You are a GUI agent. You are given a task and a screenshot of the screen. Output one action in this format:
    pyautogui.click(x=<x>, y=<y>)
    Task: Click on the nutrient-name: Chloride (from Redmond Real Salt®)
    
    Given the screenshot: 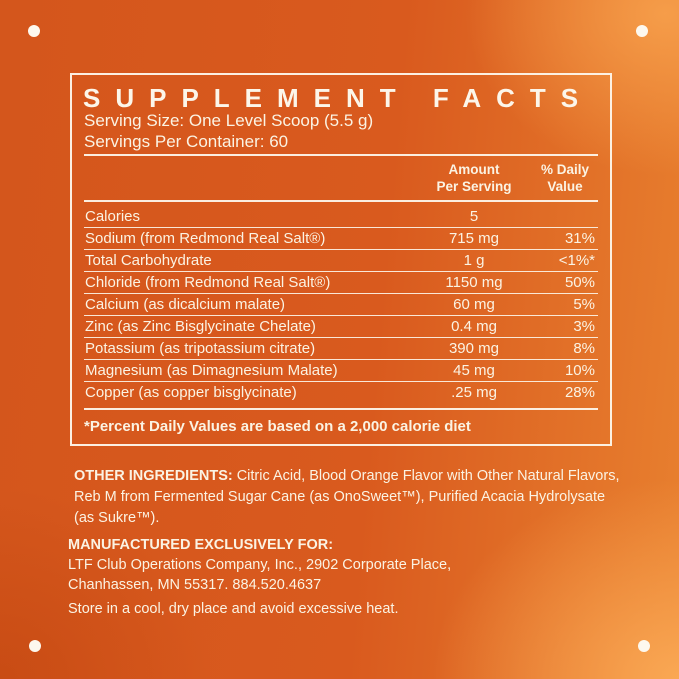 What is the action you would take?
    pyautogui.click(x=208, y=282)
    